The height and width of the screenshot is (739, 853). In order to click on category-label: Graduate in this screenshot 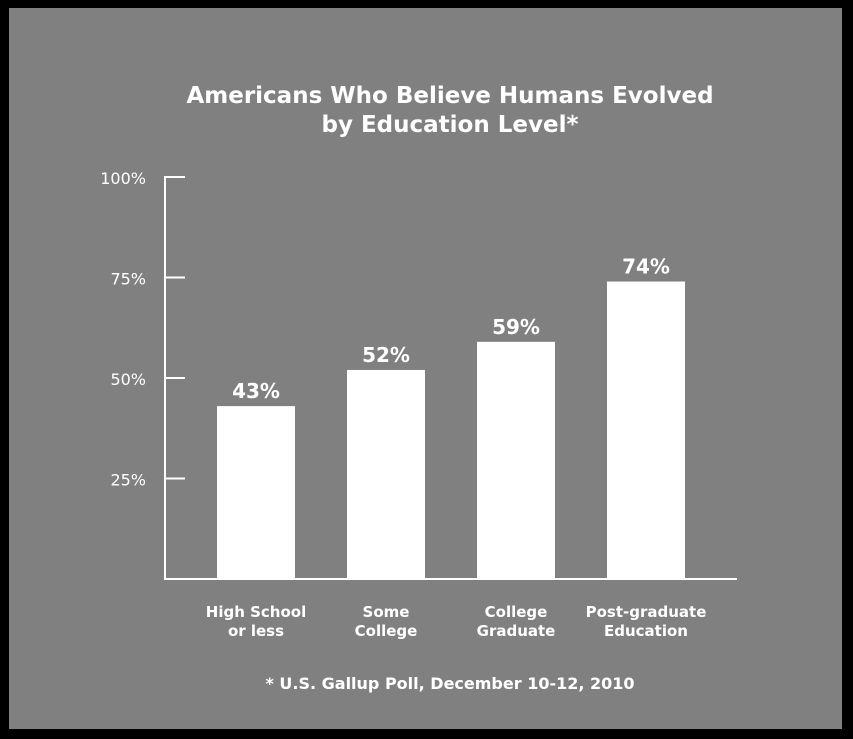, I will do `click(516, 631)`.